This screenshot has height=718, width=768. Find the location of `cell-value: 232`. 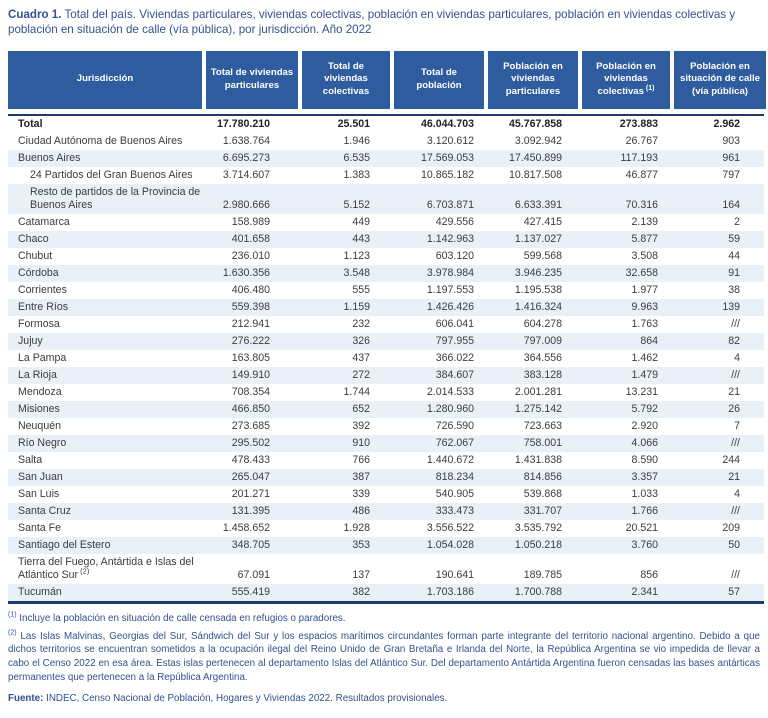

cell-value: 232 is located at coordinates (361, 323).